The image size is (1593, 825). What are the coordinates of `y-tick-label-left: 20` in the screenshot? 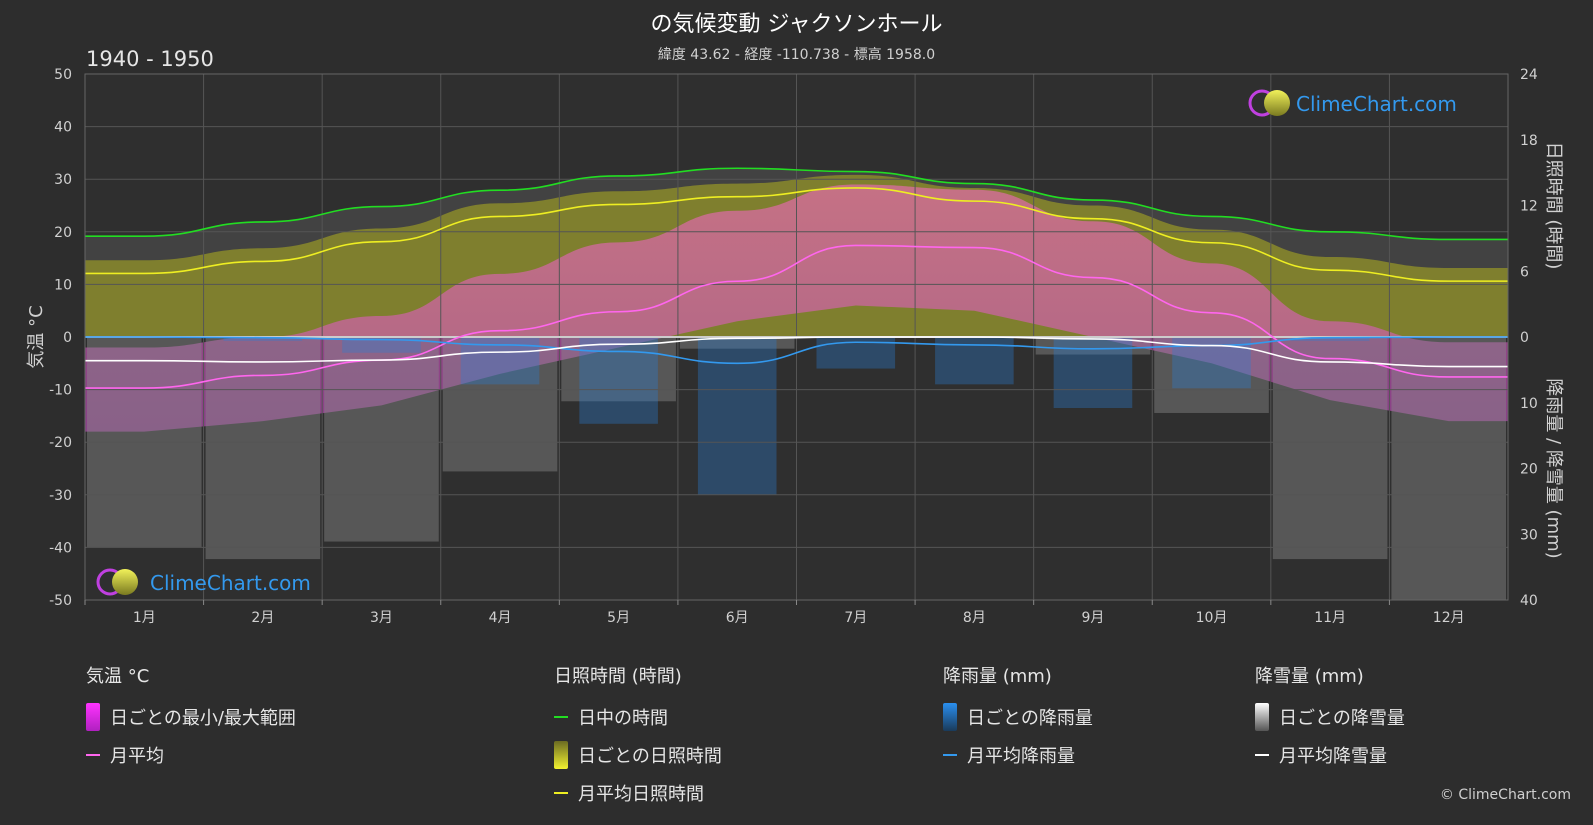 It's located at (63, 233).